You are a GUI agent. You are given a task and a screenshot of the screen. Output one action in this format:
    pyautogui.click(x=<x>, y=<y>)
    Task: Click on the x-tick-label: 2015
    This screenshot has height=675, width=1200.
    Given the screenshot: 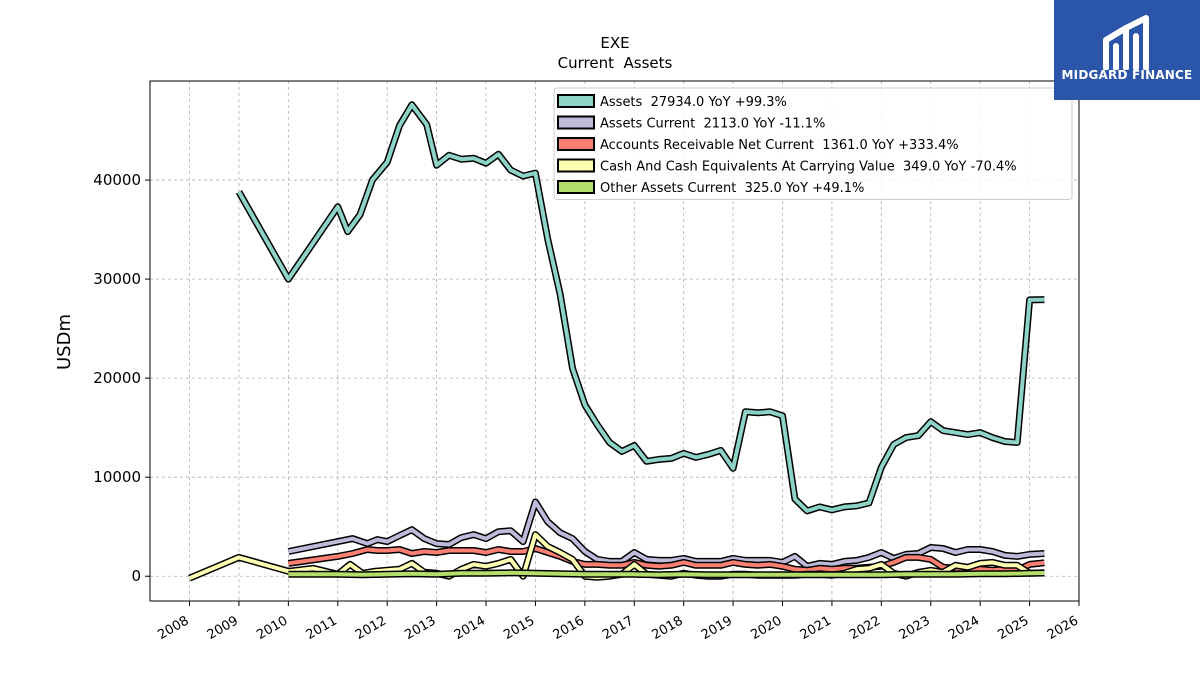 What is the action you would take?
    pyautogui.click(x=519, y=628)
    